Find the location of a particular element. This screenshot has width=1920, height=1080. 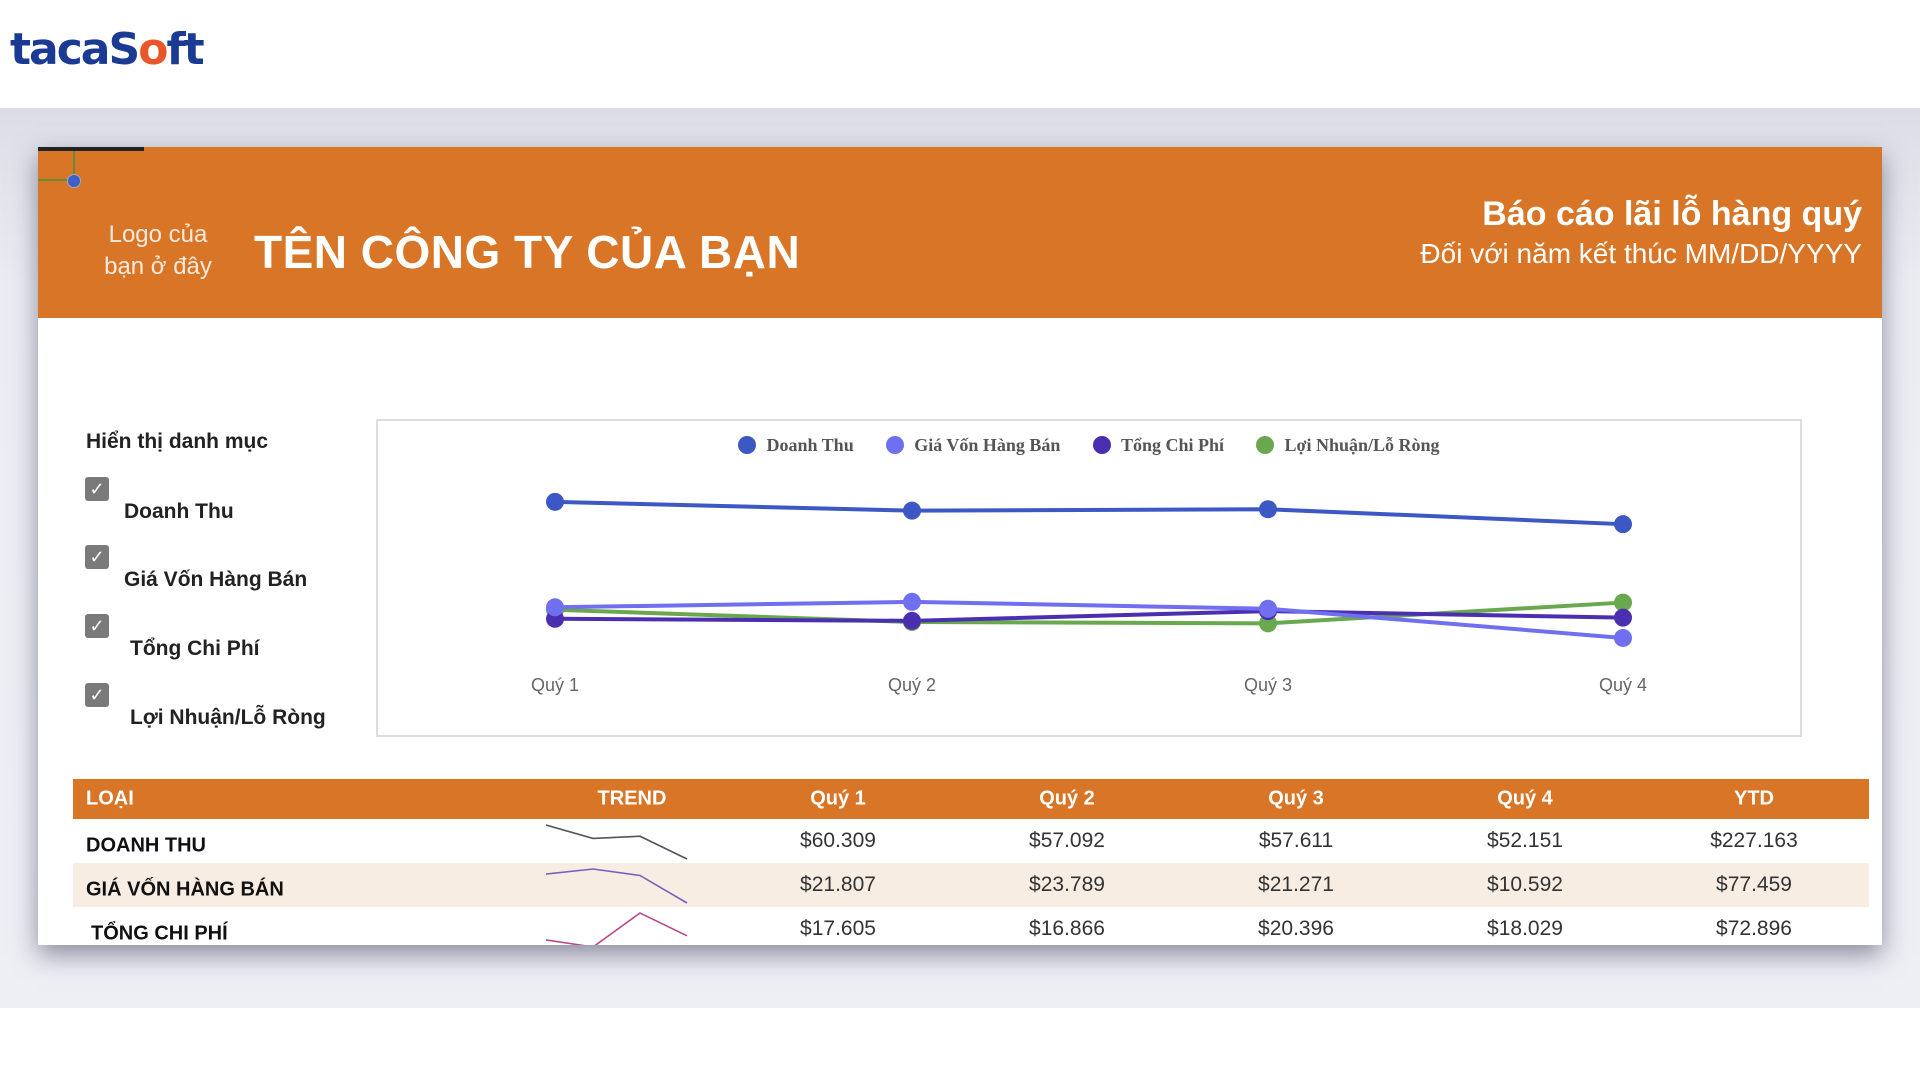

x-tick-label: Quý 1 is located at coordinates (555, 685).